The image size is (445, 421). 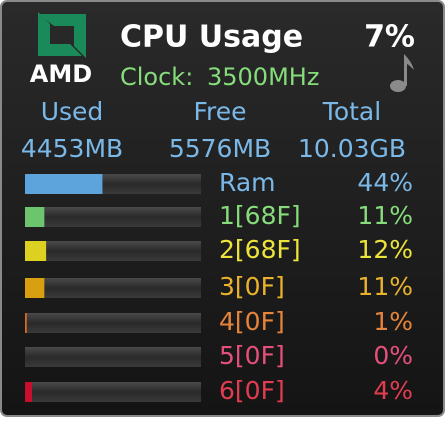 What do you see at coordinates (385, 182) in the screenshot?
I see `row-value: 44%` at bounding box center [385, 182].